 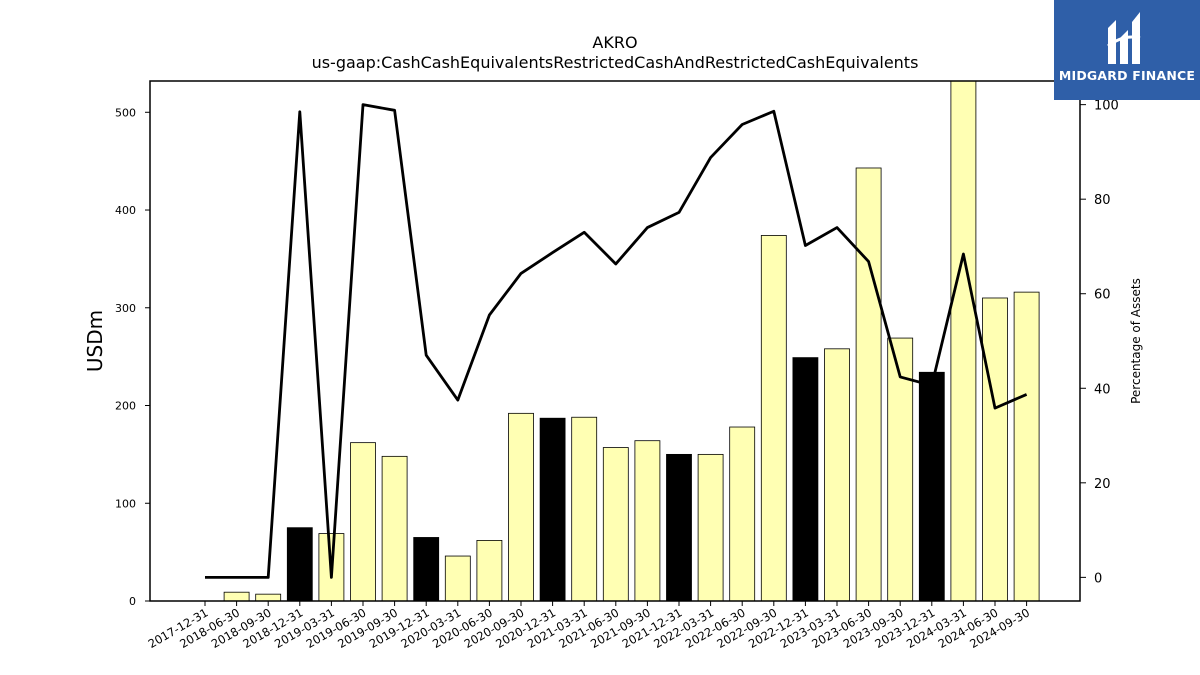 I want to click on y-tick-label: 500, so click(x=125, y=112).